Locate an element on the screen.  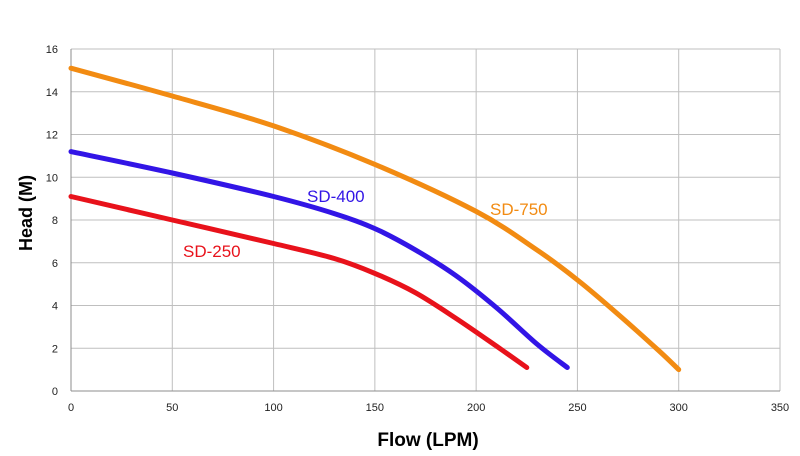
y-tick-label: 16 is located at coordinates (52, 50).